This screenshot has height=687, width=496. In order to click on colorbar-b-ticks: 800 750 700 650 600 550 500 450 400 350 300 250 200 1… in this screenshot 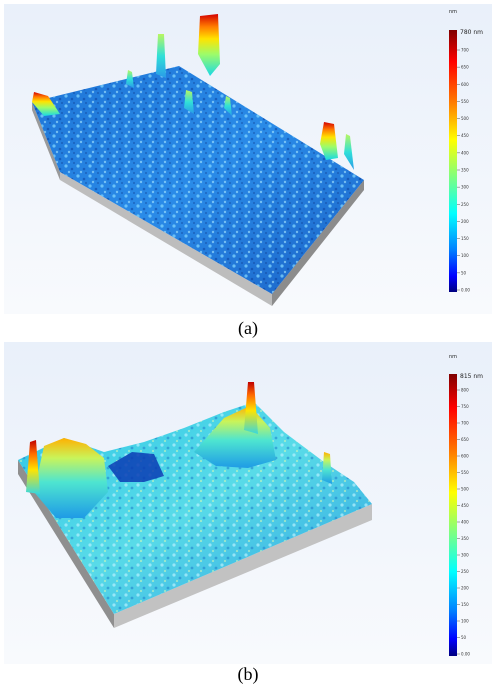, I will do `click(463, 522)`.